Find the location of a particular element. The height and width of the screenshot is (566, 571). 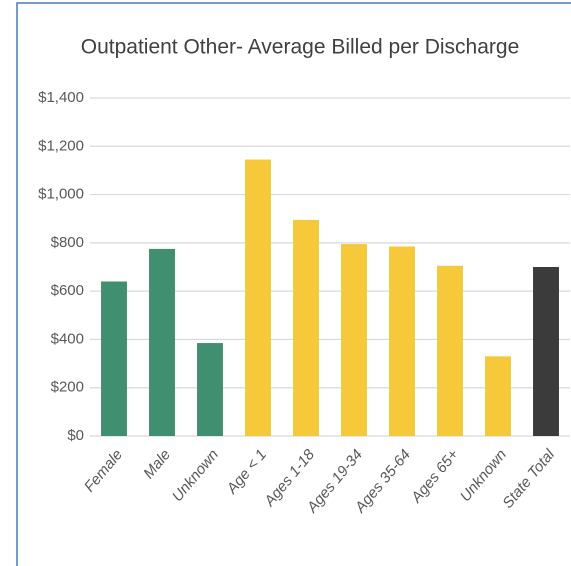

x-tick-label: Ages 65+ is located at coordinates (434, 476).